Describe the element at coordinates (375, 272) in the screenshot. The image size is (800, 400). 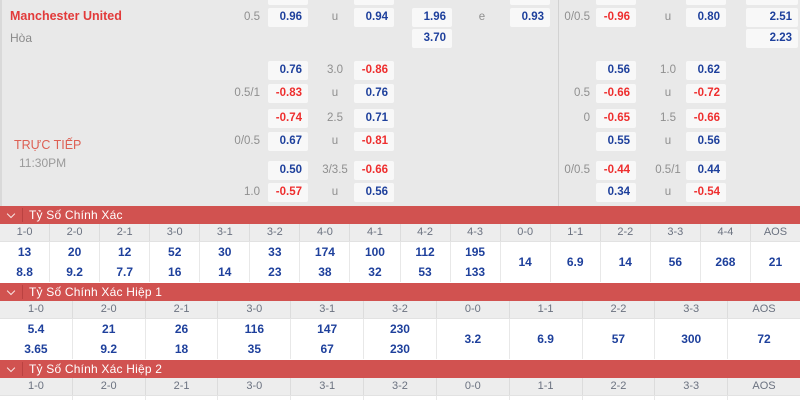
I see `score-odds-value: 32` at that location.